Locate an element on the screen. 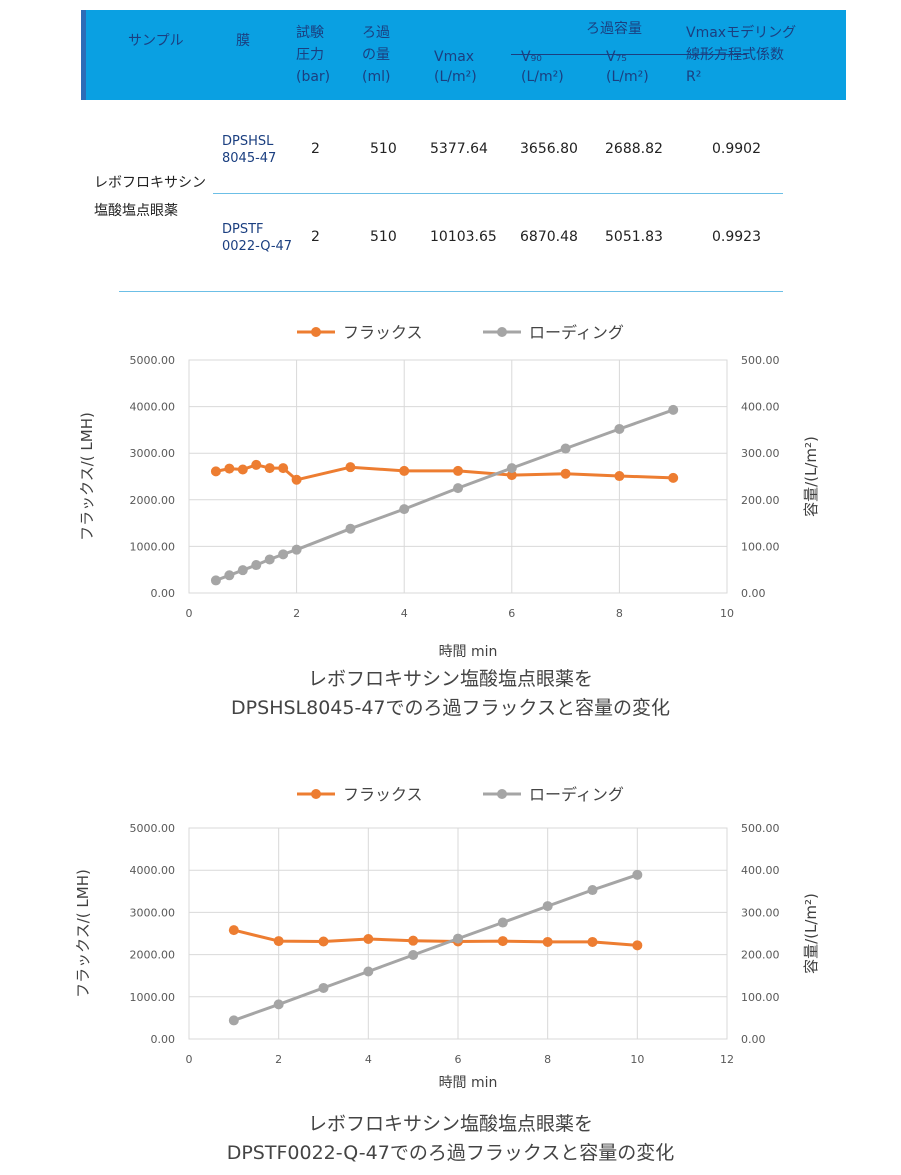 The height and width of the screenshot is (1175, 901). chart-1-caption-line-2: DPSHSL8045-47でのろ過フラックスと容量の変化 is located at coordinates (450, 708).